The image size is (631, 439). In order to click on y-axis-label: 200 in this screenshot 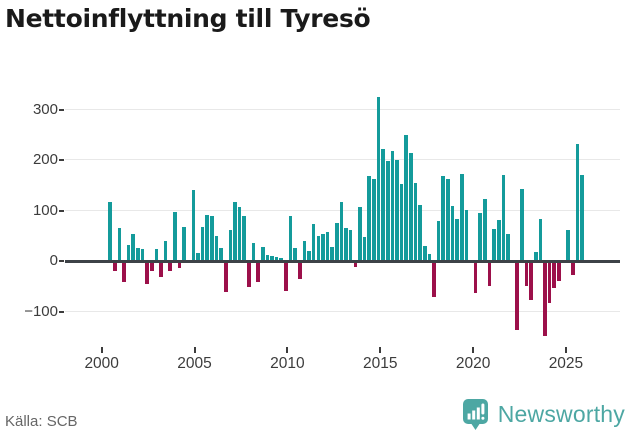, I will do `click(45, 159)`.